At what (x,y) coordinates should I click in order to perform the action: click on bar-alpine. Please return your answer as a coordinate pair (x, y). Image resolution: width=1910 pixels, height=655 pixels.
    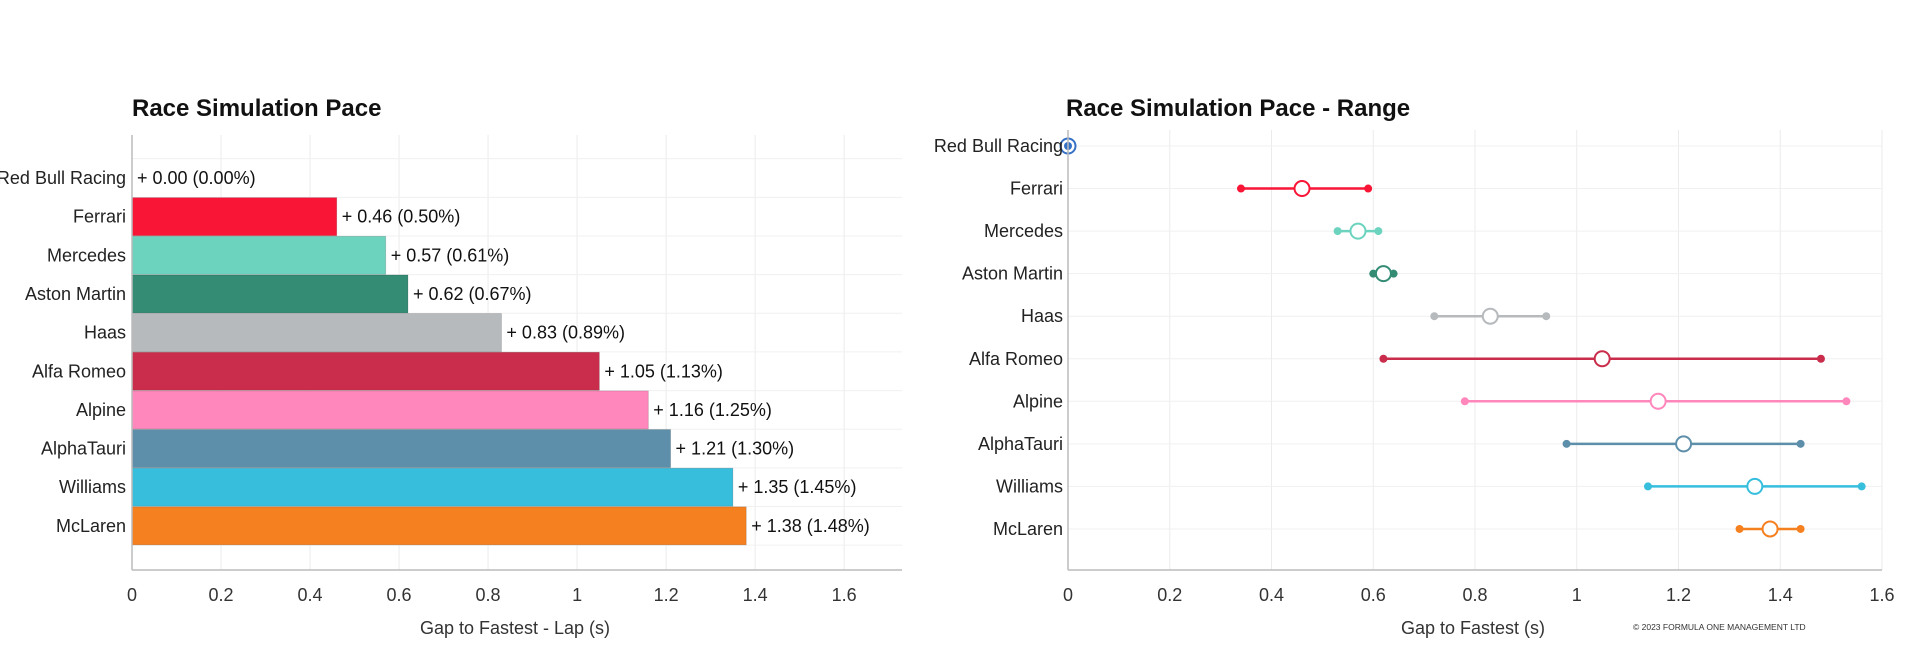
    Looking at the image, I should click on (390, 410).